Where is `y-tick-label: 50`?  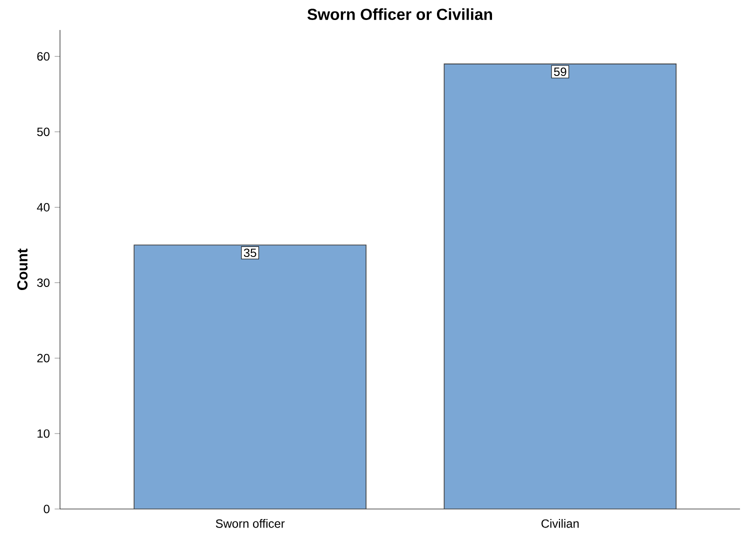 y-tick-label: 50 is located at coordinates (43, 132).